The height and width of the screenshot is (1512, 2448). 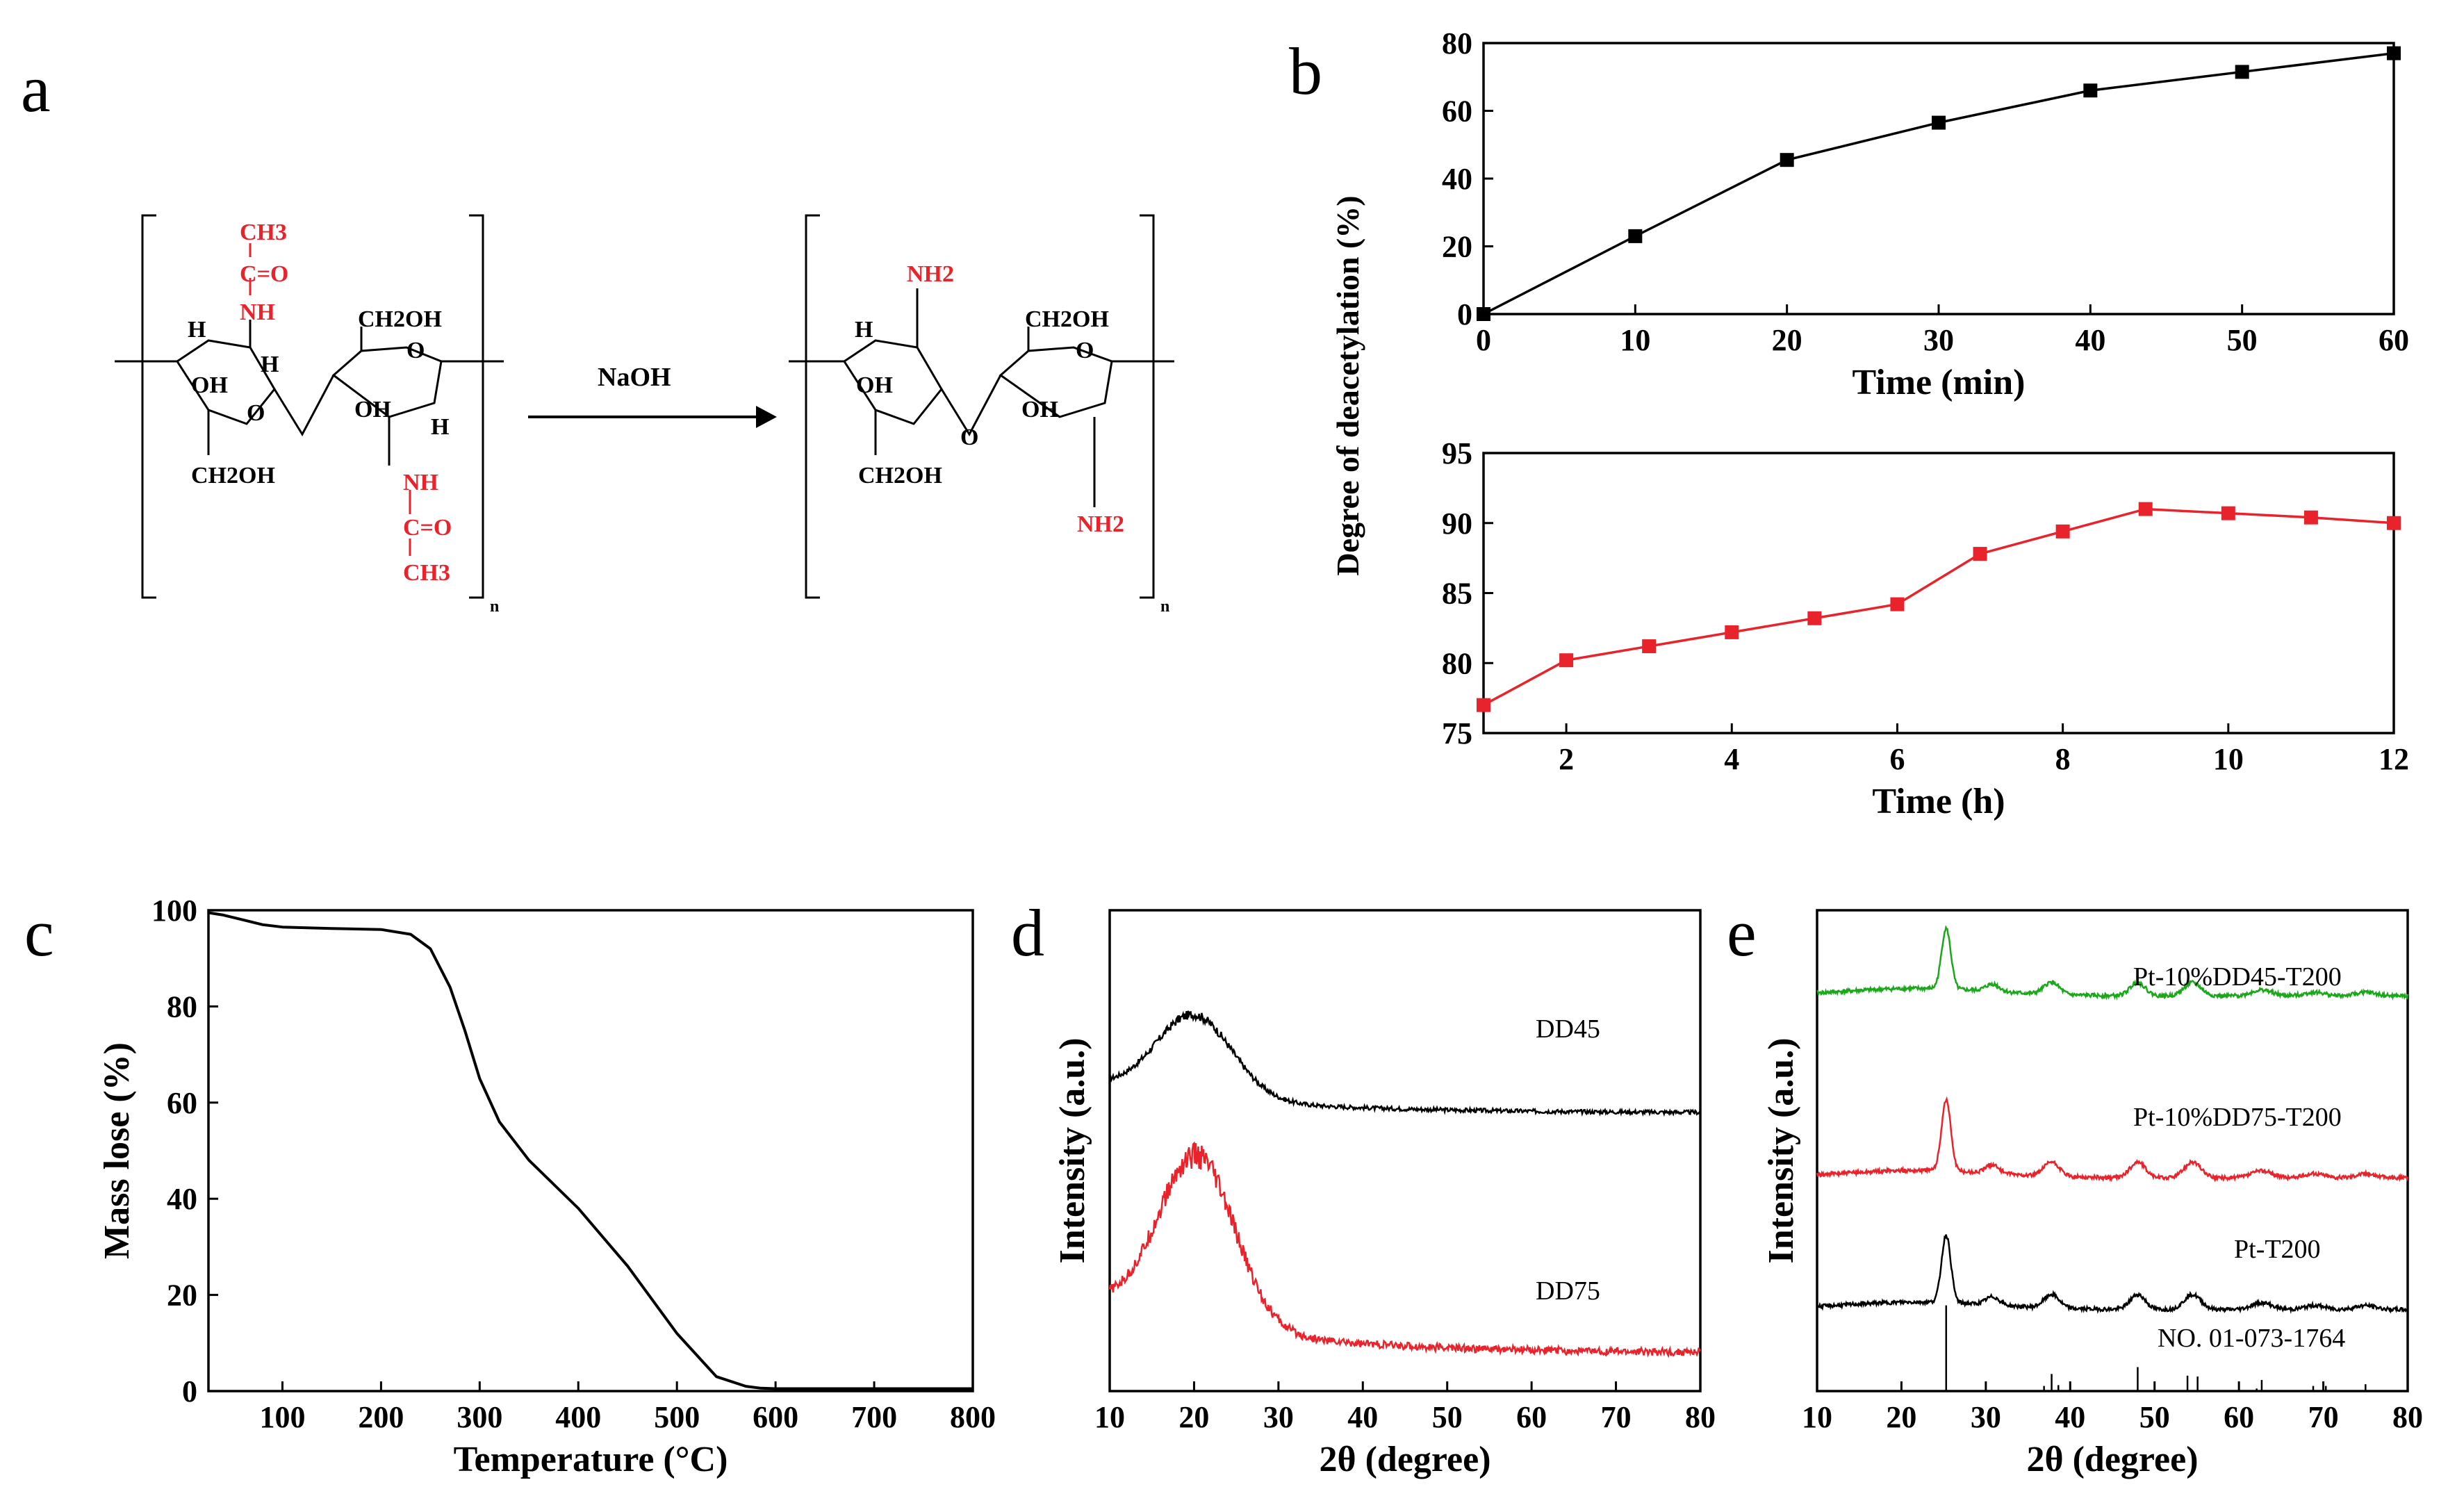 I want to click on reaction-arrowhead, so click(x=766, y=417).